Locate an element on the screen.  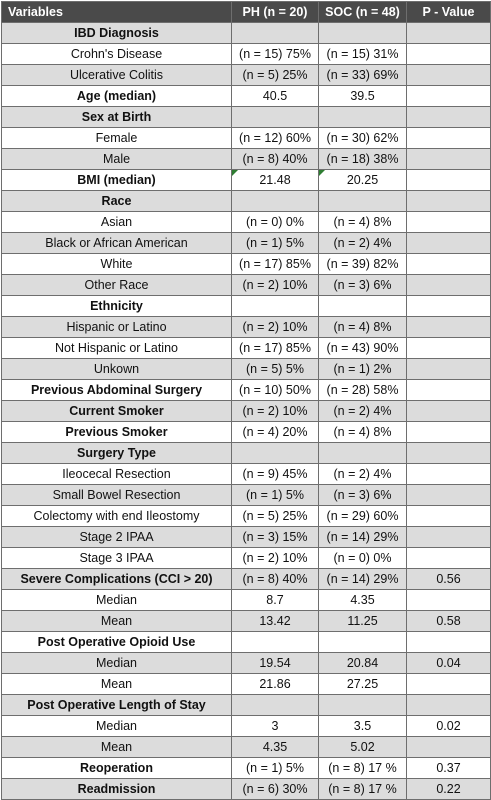
header-p-value: P - Value is located at coordinates (448, 12).